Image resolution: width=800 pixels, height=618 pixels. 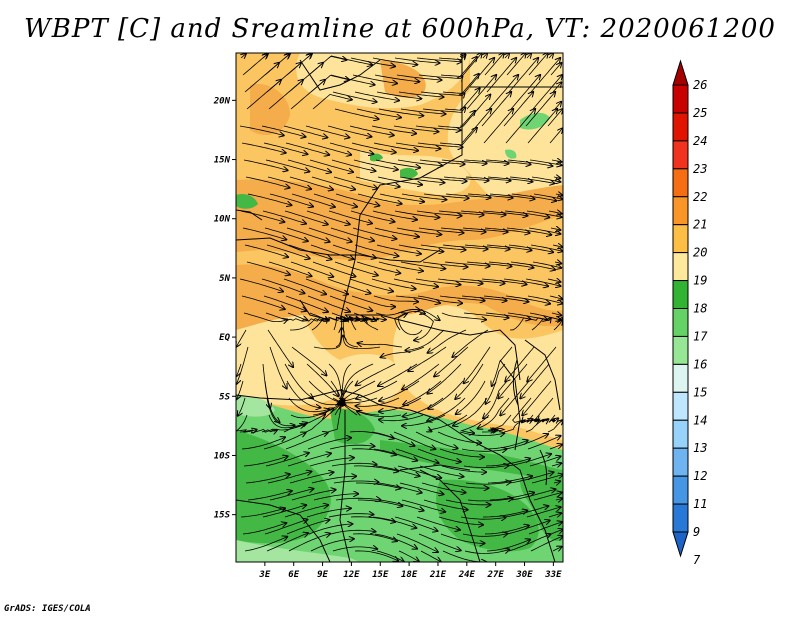 What do you see at coordinates (224, 338) in the screenshot?
I see `lat-tick-label: EQ` at bounding box center [224, 338].